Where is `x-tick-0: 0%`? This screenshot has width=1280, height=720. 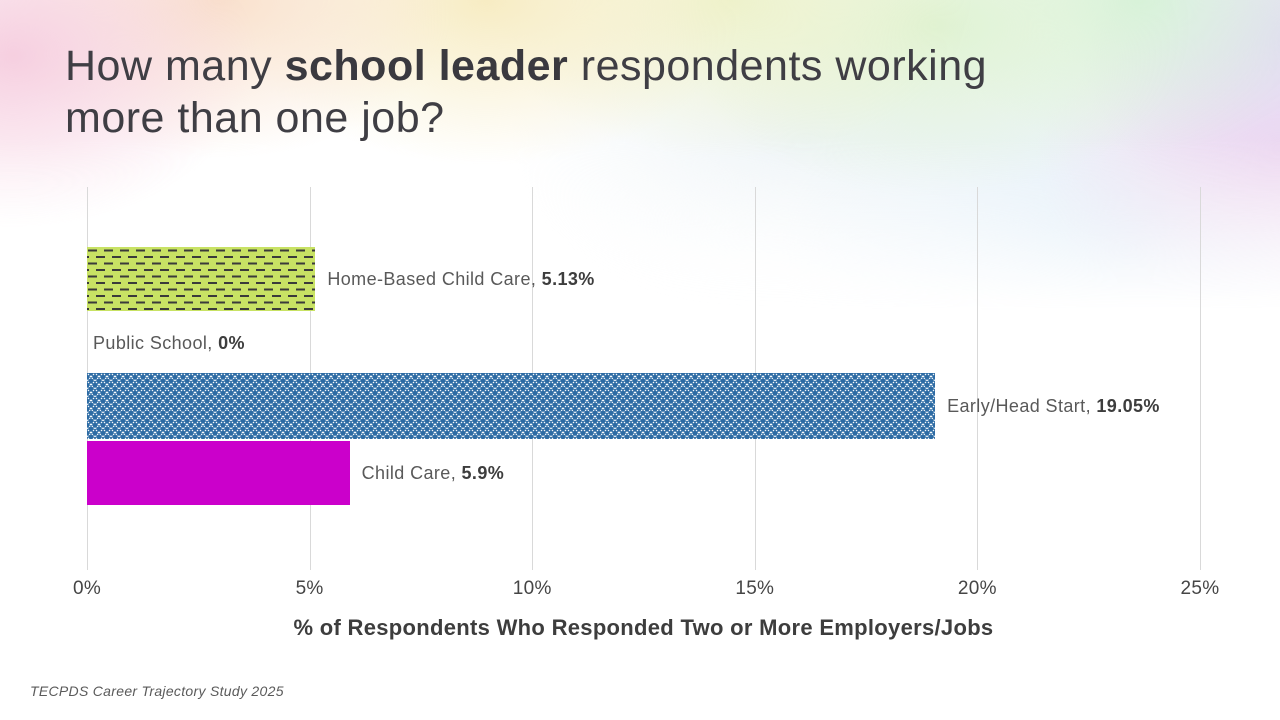
x-tick-0: 0% is located at coordinates (87, 588).